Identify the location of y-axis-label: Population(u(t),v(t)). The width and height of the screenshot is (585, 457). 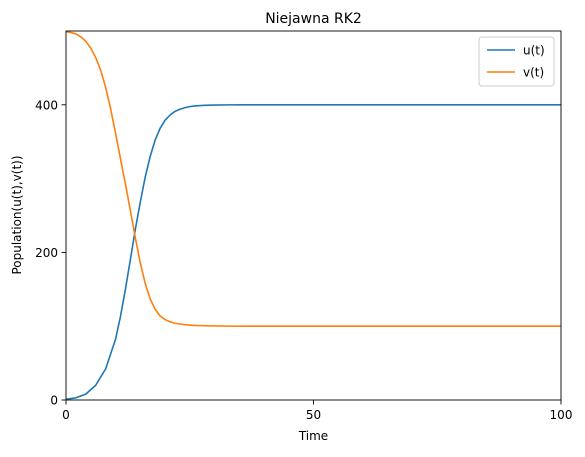
(17, 214).